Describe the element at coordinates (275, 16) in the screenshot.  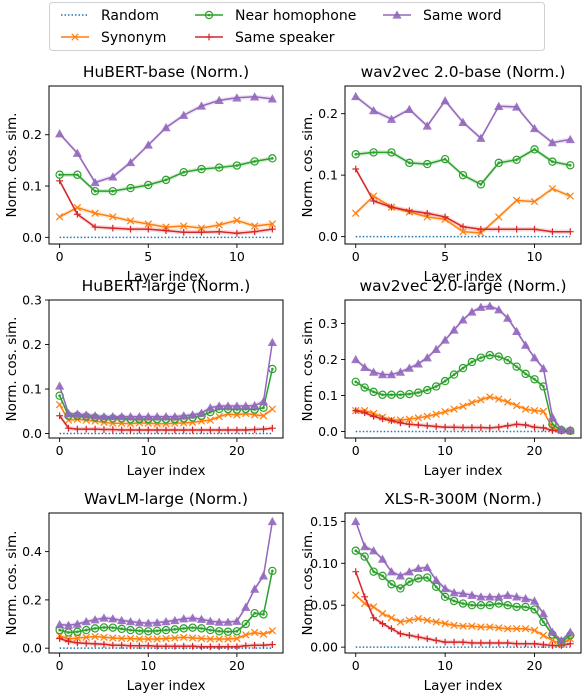
I see `legend-item-near: Near homophone` at that location.